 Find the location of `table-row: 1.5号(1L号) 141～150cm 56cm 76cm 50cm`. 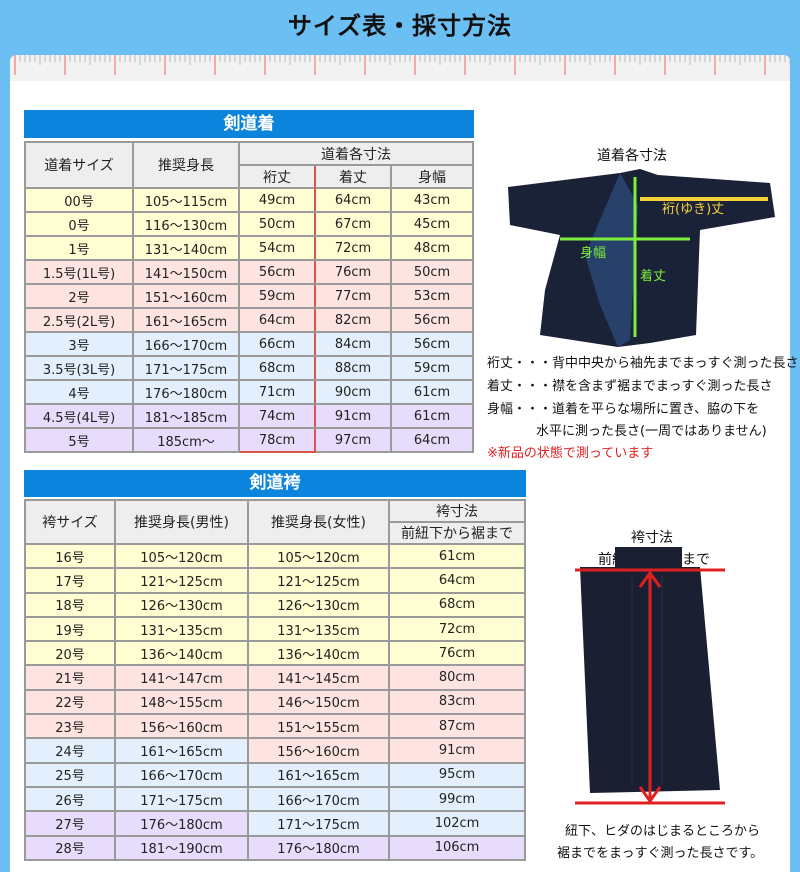

table-row: 1.5号(1L号) 141～150cm 56cm 76cm 50cm is located at coordinates (249, 272).